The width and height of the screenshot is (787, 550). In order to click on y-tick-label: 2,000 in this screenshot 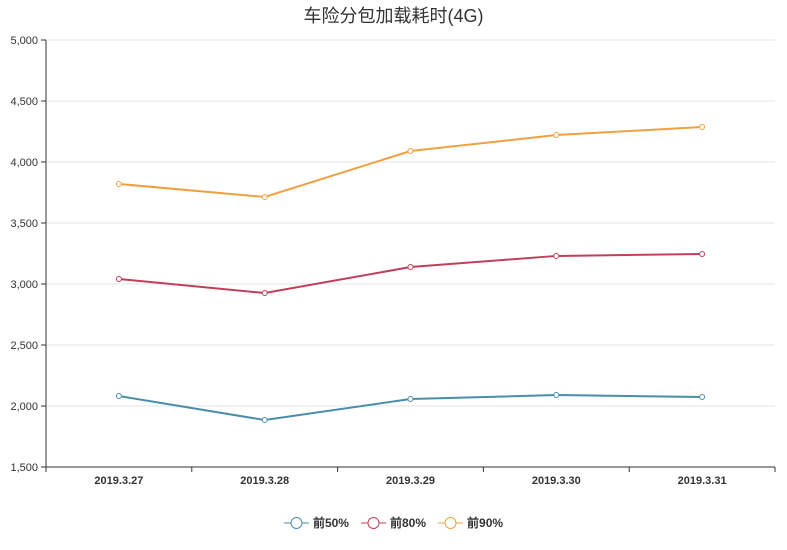, I will do `click(24, 407)`.